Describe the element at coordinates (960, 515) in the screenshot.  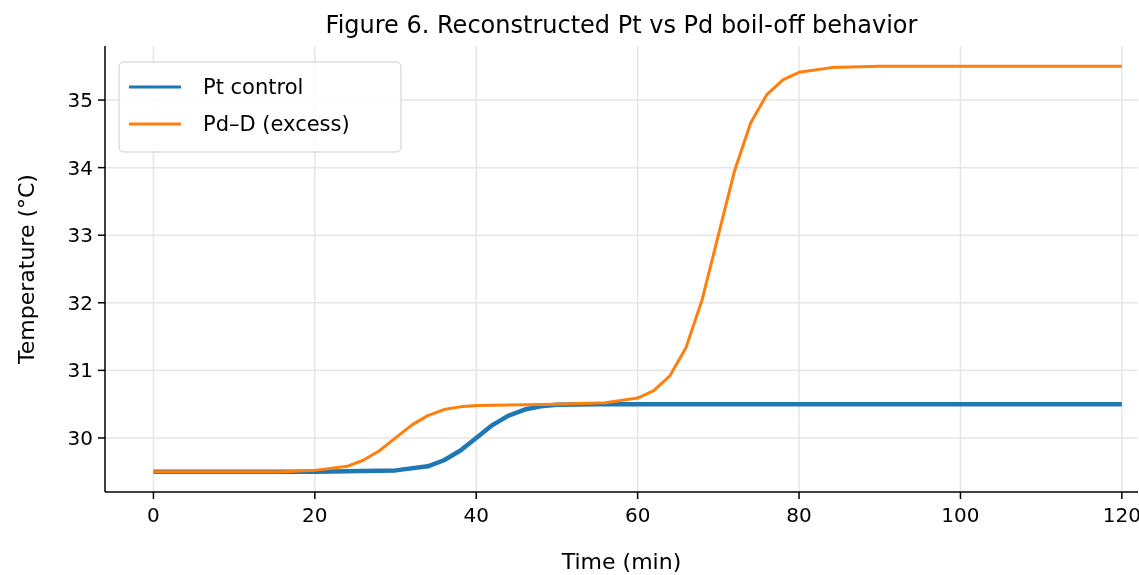
I see `x-tick-label: 100` at that location.